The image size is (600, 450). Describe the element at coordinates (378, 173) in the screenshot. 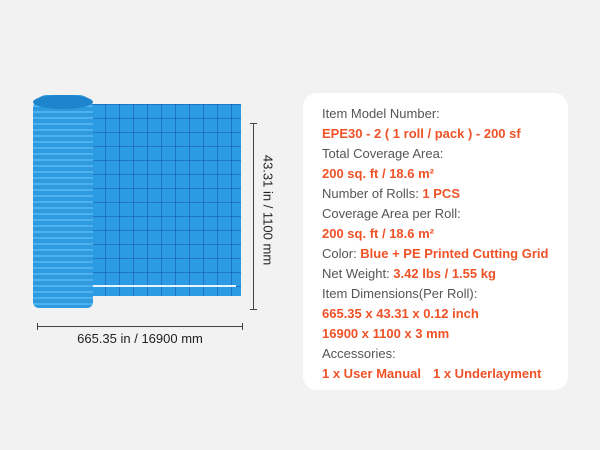

I see `coverage-value: 200 sq. ft / 18.6 m²` at that location.